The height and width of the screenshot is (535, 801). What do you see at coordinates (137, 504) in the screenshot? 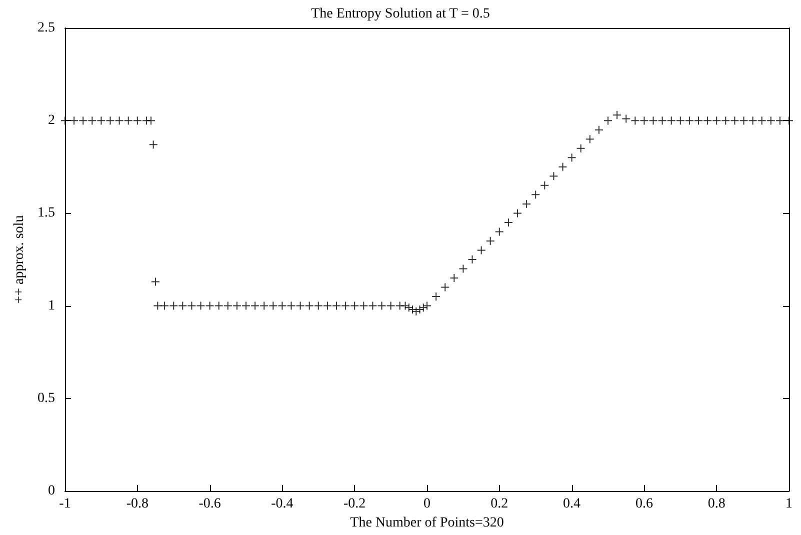
I see `x-tick-label: -0.8` at bounding box center [137, 504].